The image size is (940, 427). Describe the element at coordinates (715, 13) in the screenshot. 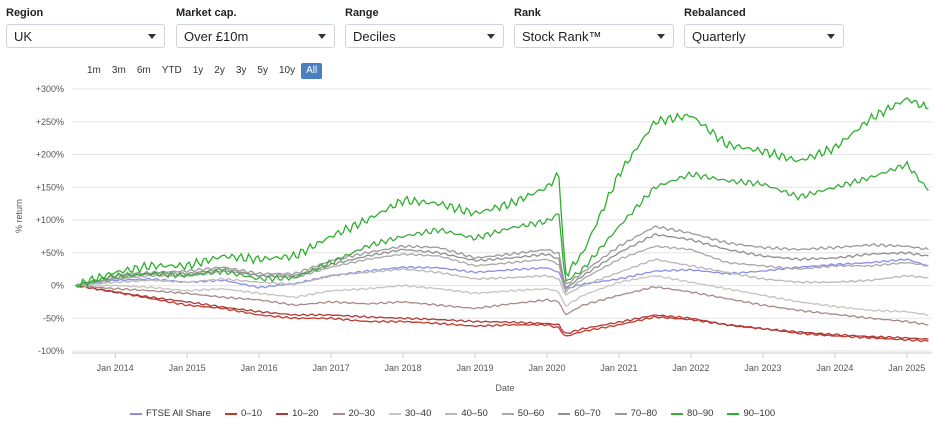

I see `filter-label: Rebalanced` at that location.